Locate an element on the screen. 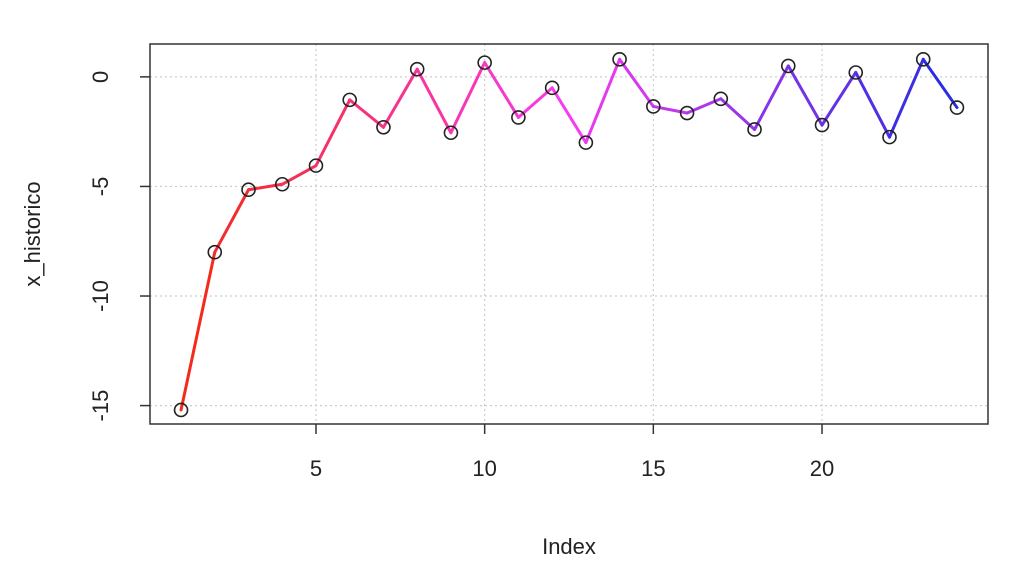 The width and height of the screenshot is (1024, 580). x-tick-label: 20 is located at coordinates (822, 468).